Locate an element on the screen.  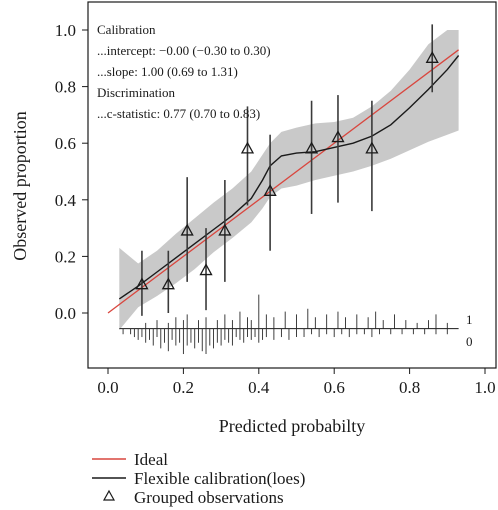
x-axis-title: Predicted probabilty is located at coordinates (292, 426).